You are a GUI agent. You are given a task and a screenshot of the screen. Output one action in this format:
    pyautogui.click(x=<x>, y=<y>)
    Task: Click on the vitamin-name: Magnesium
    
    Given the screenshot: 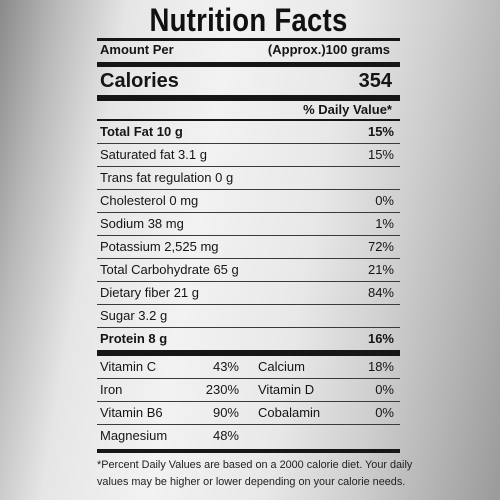 What is the action you would take?
    pyautogui.click(x=134, y=435)
    